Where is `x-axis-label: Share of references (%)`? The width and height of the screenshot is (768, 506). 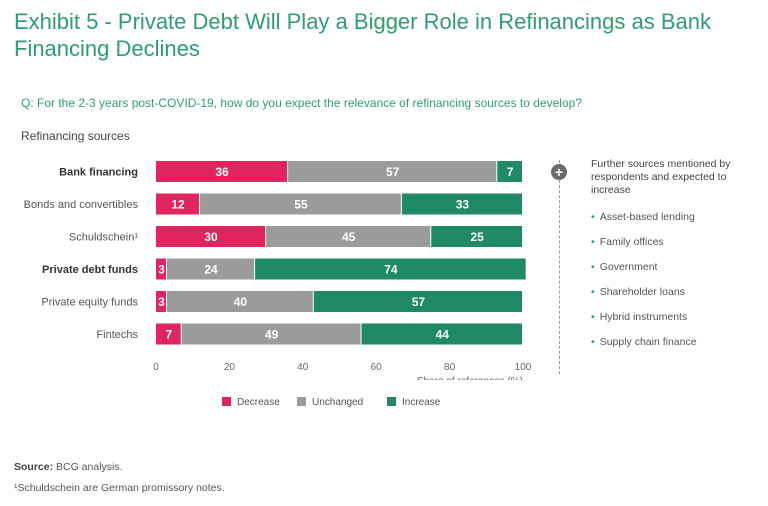 x-axis-label: Share of references (%) is located at coordinates (470, 378).